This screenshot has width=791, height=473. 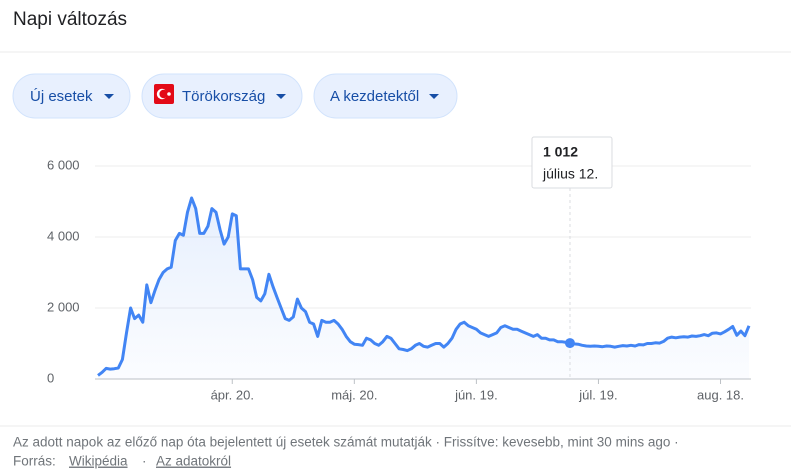 I want to click on tooltip-box, so click(x=572, y=162).